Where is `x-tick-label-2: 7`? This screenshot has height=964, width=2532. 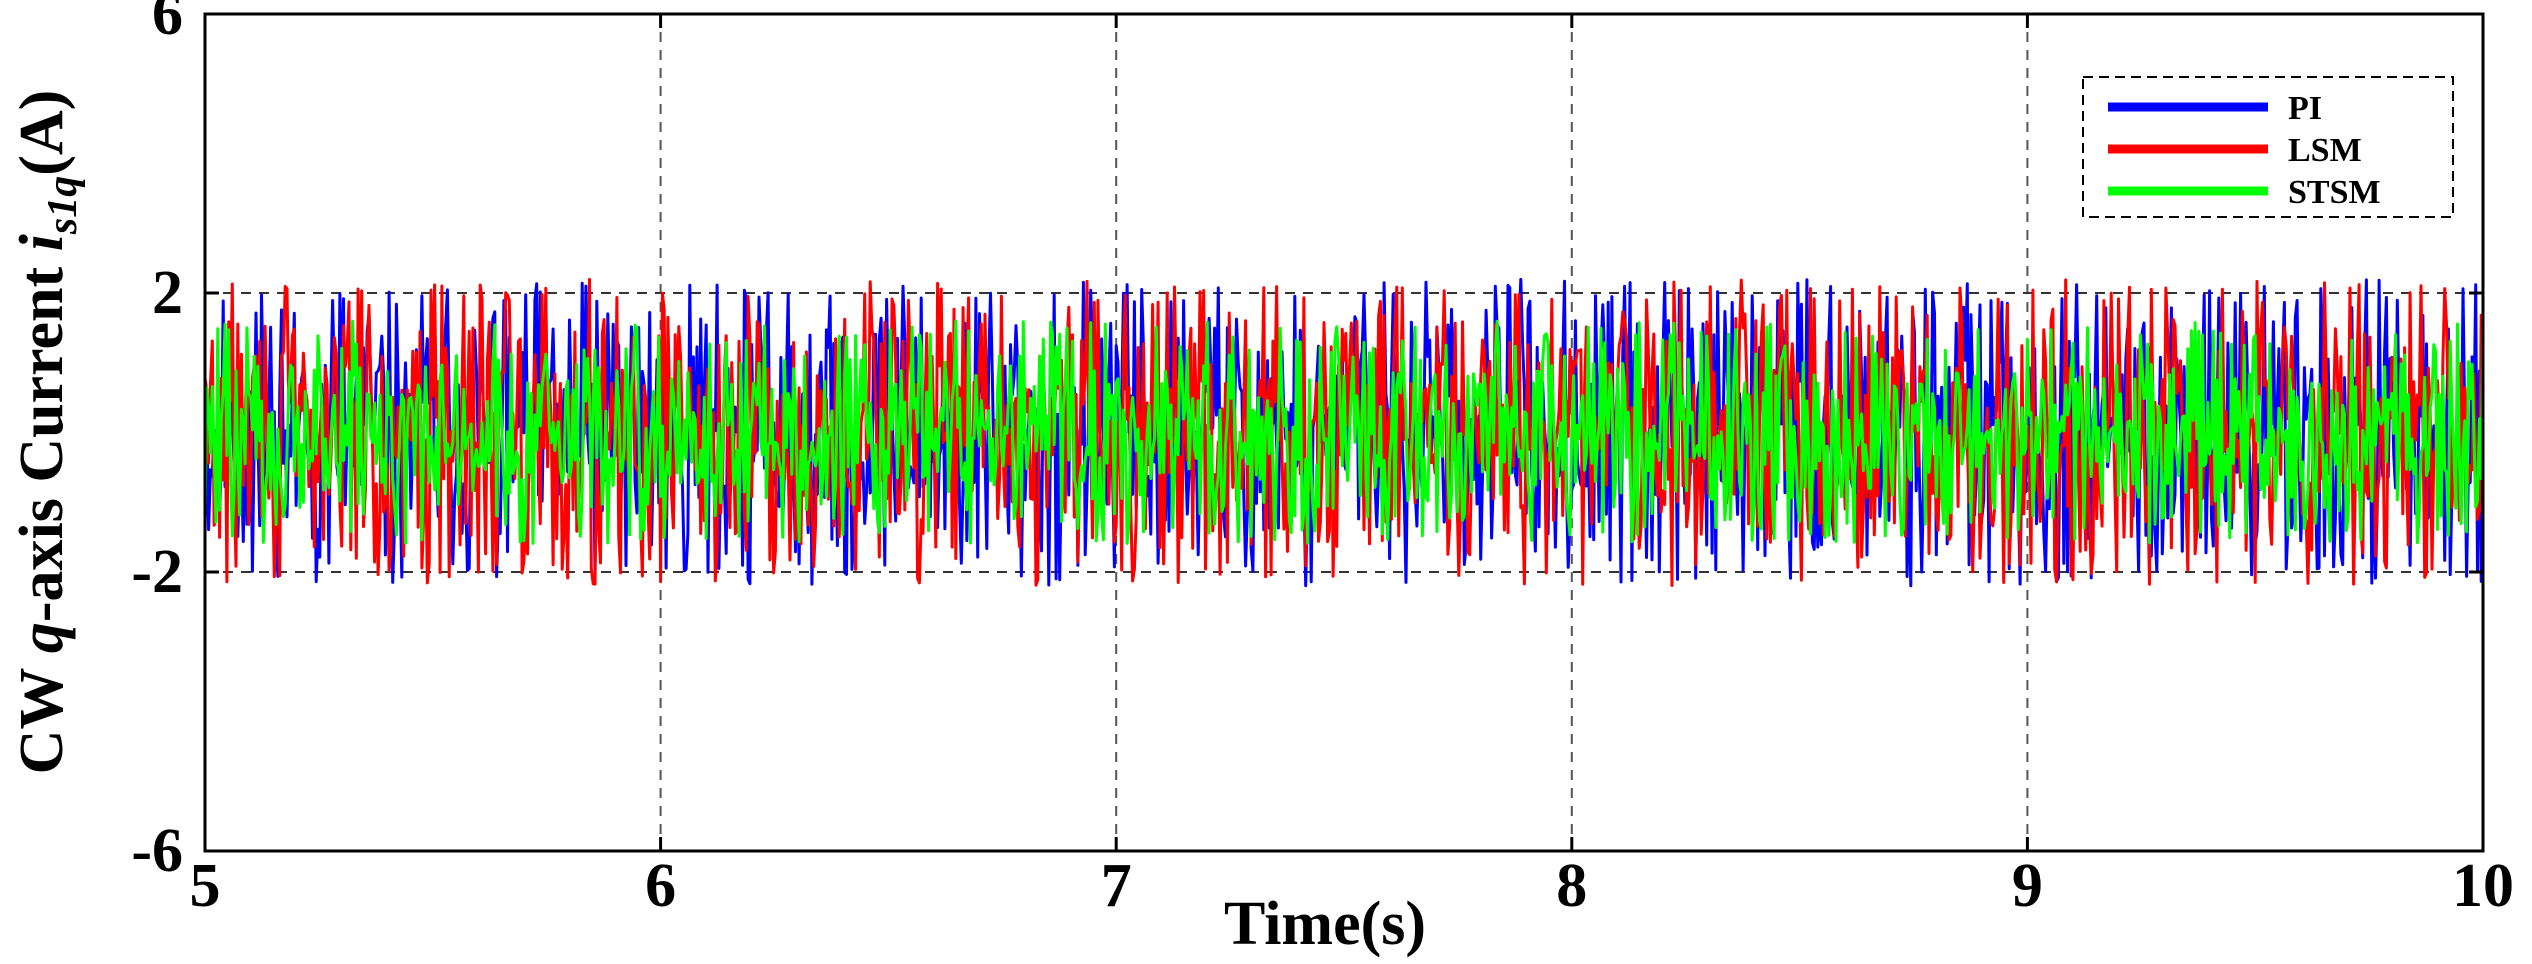 x-tick-label-2: 7 is located at coordinates (1116, 886).